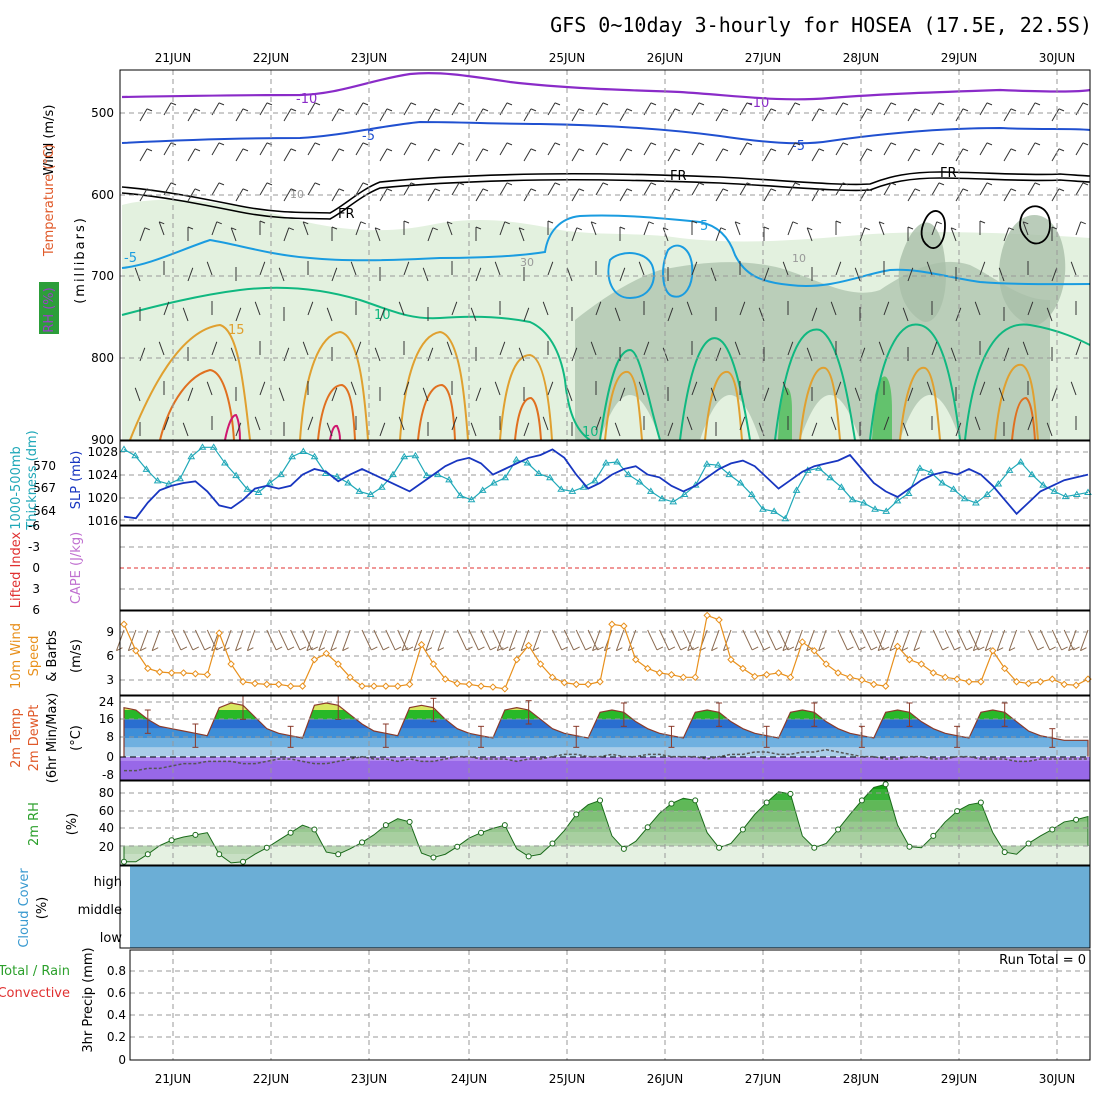  I want to click on temp-contour-15-tongue, so click(723, 405).